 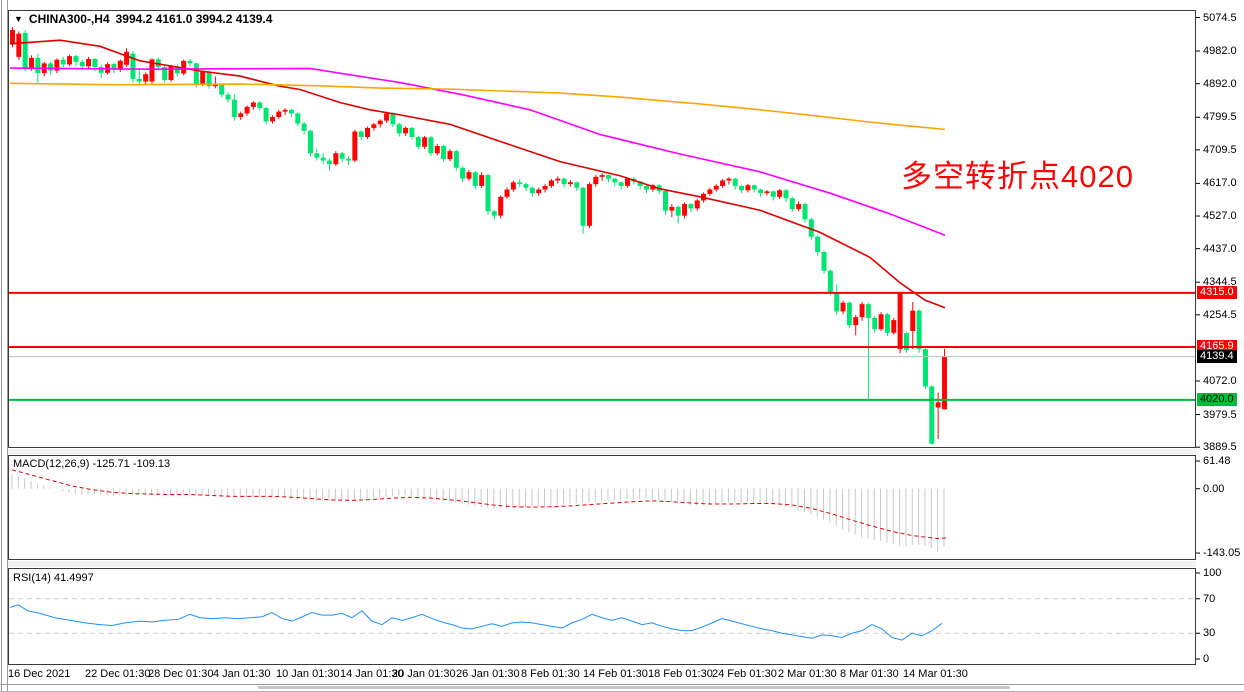 What do you see at coordinates (935, 674) in the screenshot?
I see `time-axis-label: 14 Mar 01:30` at bounding box center [935, 674].